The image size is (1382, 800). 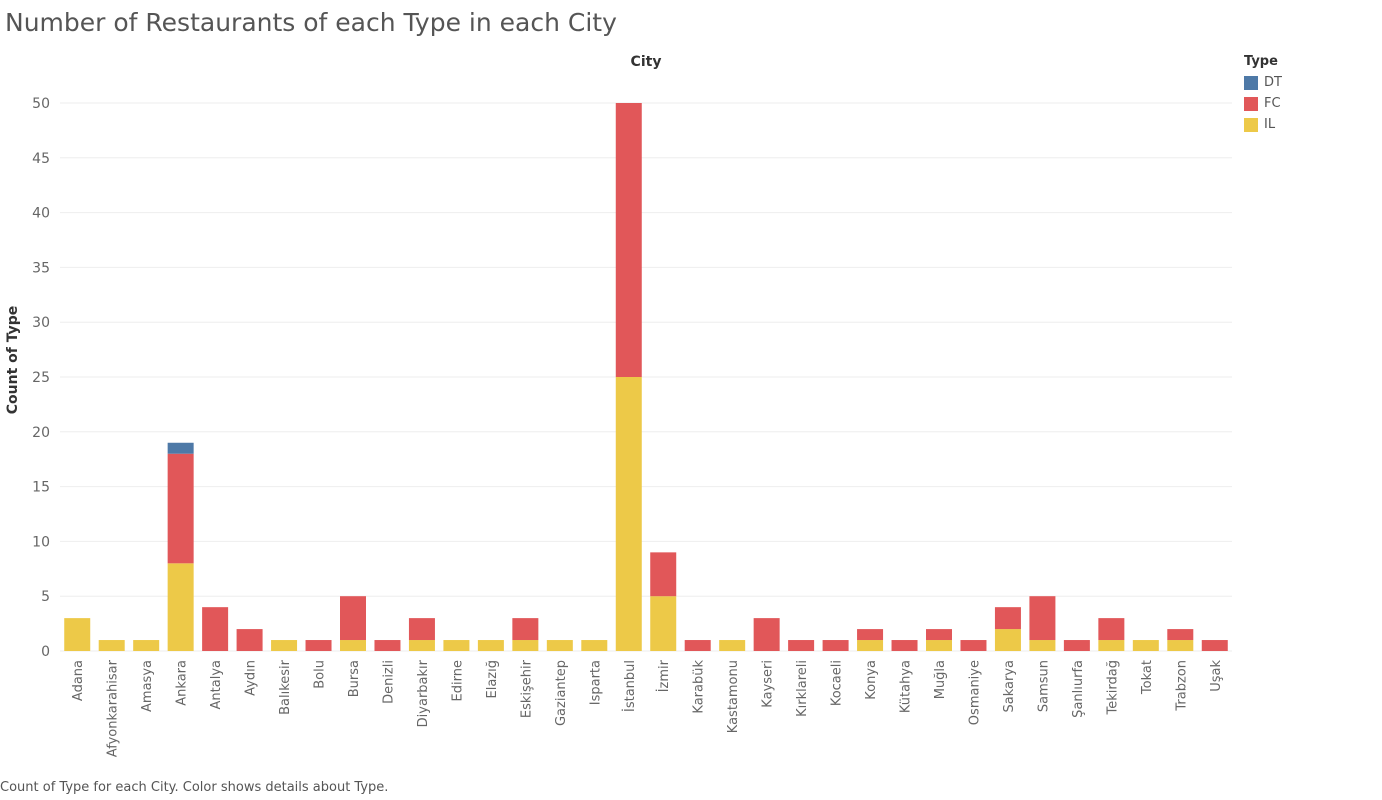 I want to click on x-tick-label: Isparta, so click(x=595, y=682).